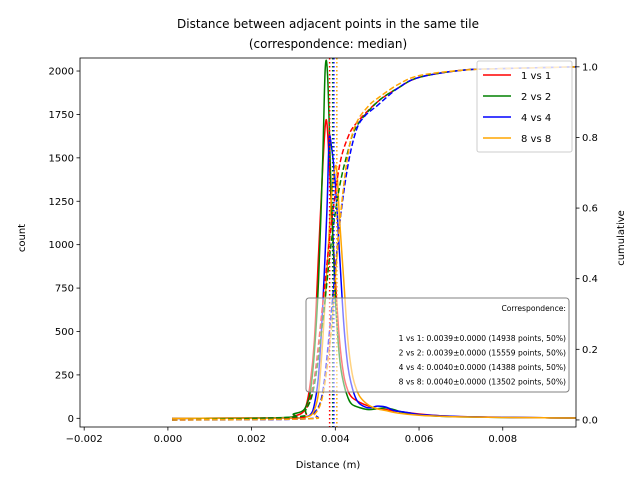 This screenshot has height=480, width=640. Describe the element at coordinates (71, 419) in the screenshot. I see `y-tick-label: 0` at that location.